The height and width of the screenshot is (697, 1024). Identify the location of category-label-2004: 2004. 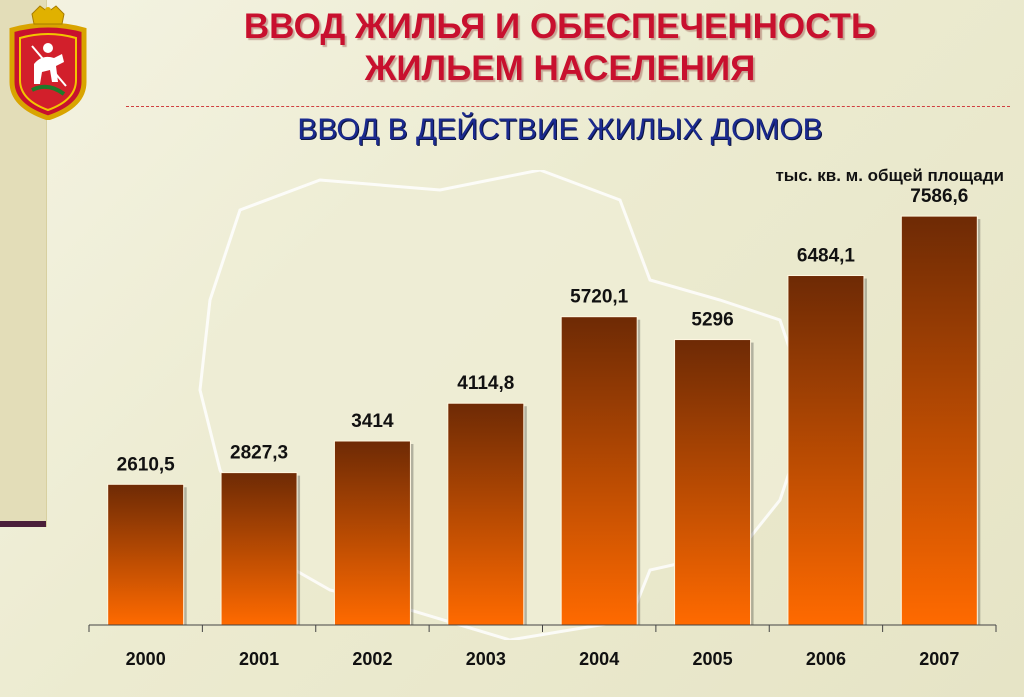
(599, 659).